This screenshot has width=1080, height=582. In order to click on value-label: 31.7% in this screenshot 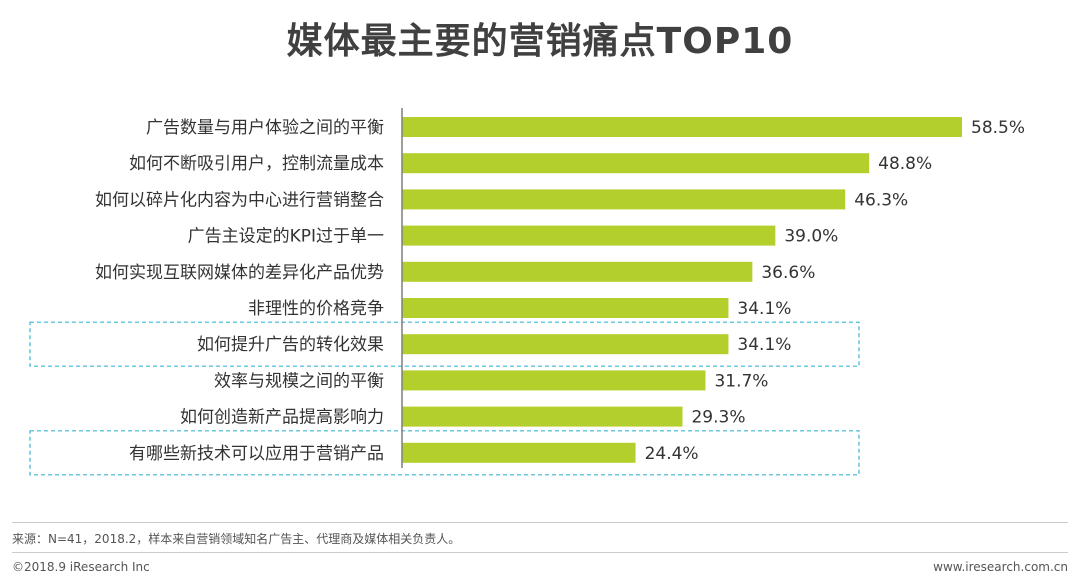, I will do `click(741, 381)`.